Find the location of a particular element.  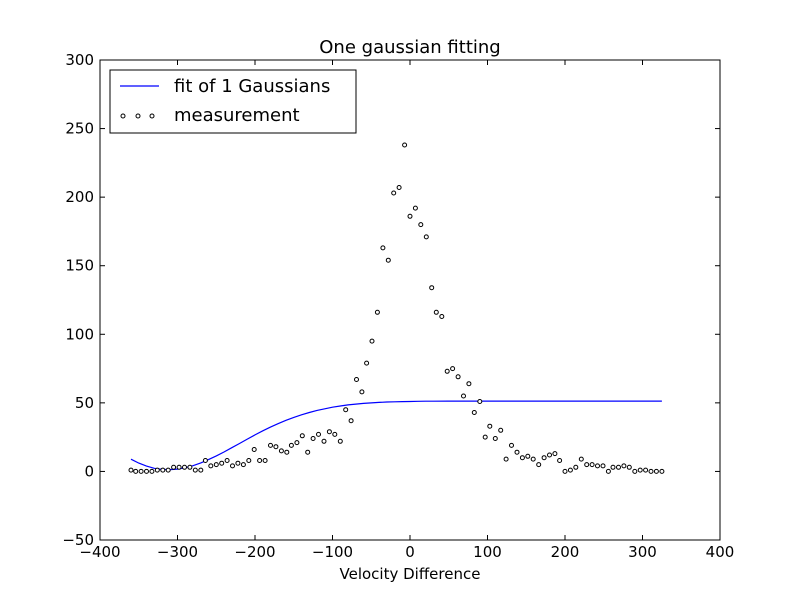

y-tick-label: 0 is located at coordinates (89, 471).